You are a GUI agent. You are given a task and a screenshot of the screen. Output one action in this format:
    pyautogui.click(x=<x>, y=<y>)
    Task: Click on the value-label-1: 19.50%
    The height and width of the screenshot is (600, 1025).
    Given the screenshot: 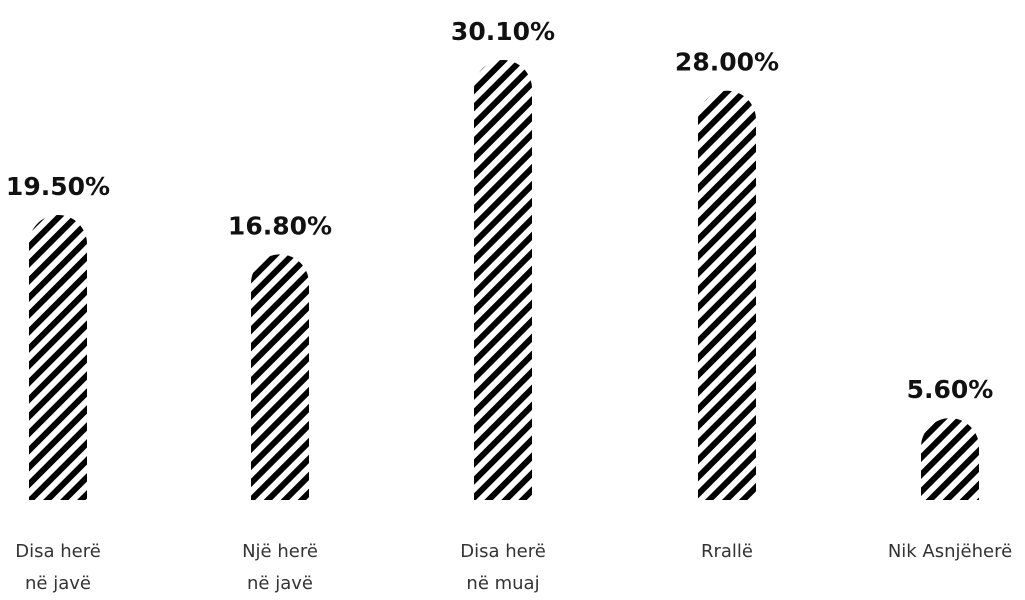 What is the action you would take?
    pyautogui.click(x=58, y=186)
    